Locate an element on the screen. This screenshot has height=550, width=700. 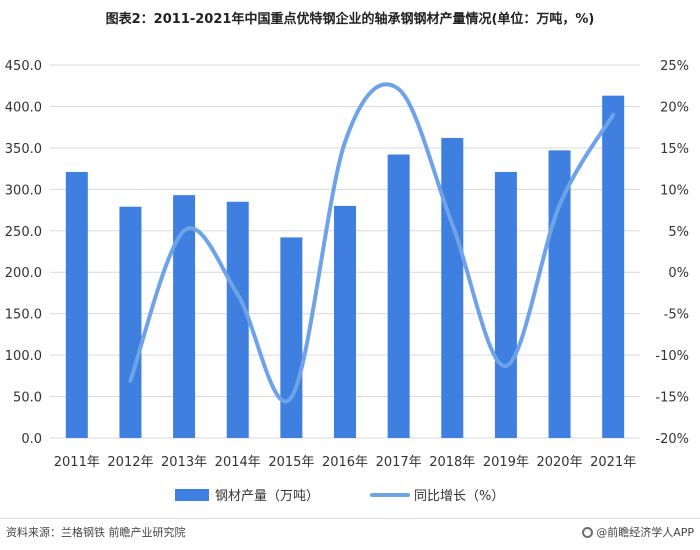
x-tick-label: 2016年 is located at coordinates (345, 462).